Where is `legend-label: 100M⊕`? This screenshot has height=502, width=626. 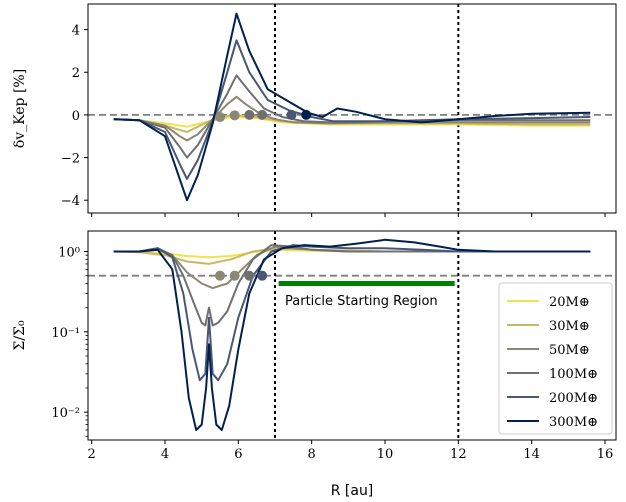
legend-label: 100M⊕ is located at coordinates (573, 374).